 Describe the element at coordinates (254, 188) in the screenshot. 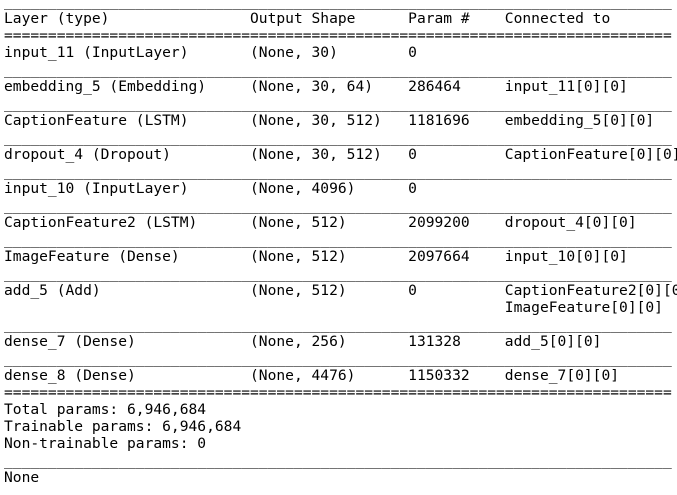

I see `layer-row: input_10 (InputLayer) (None, 4096) 0` at that location.